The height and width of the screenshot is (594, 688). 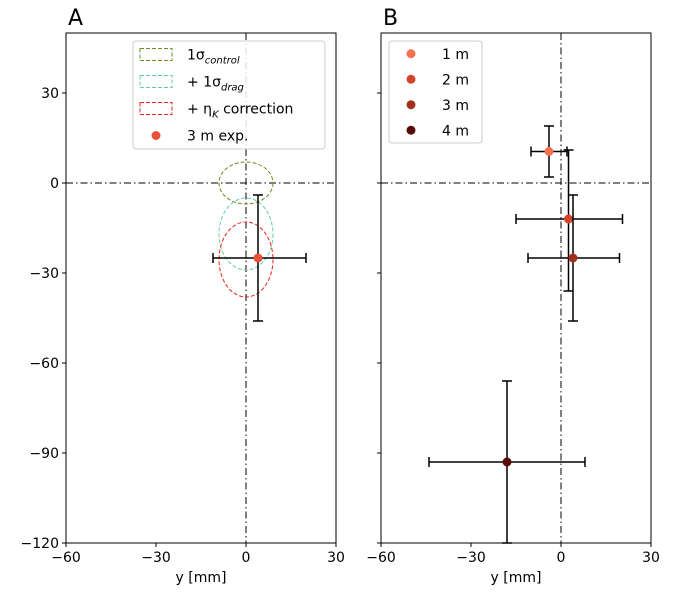 I want to click on legend-label: 2 m, so click(x=455, y=80).